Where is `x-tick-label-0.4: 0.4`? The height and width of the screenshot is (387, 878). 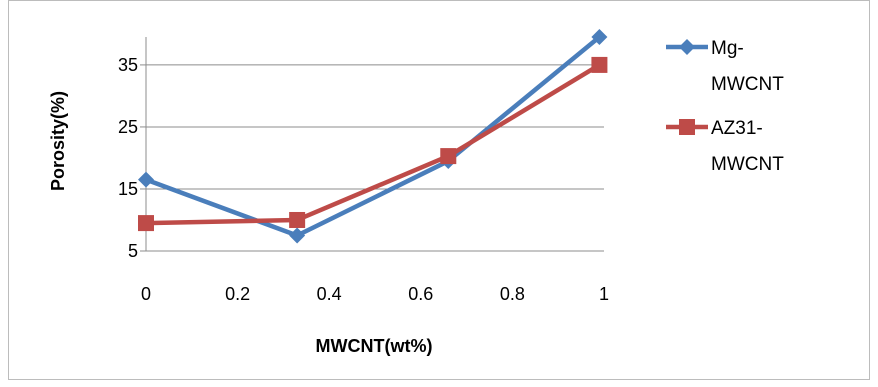
x-tick-label-0.4: 0.4 is located at coordinates (329, 294).